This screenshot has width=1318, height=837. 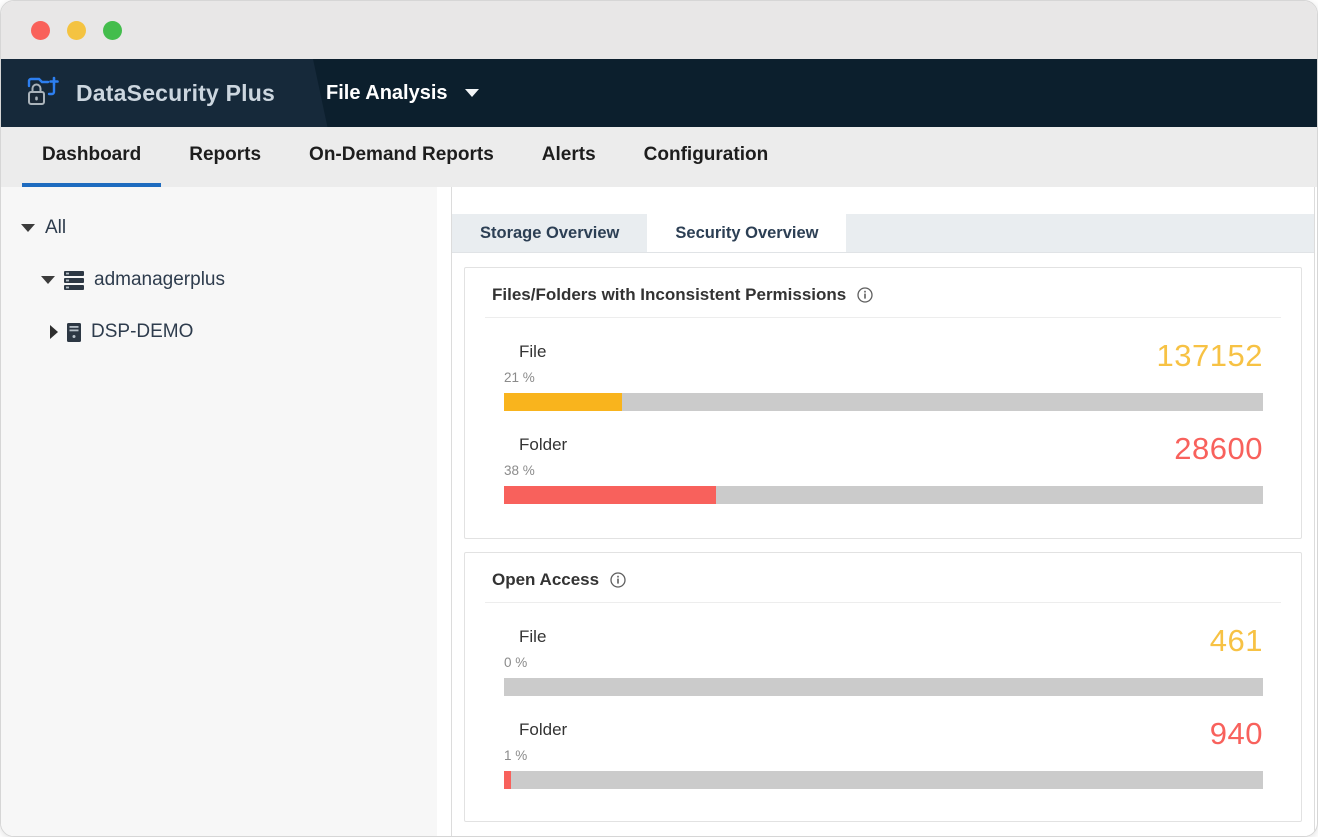 What do you see at coordinates (1236, 640) in the screenshot?
I see `metric-value: 461` at bounding box center [1236, 640].